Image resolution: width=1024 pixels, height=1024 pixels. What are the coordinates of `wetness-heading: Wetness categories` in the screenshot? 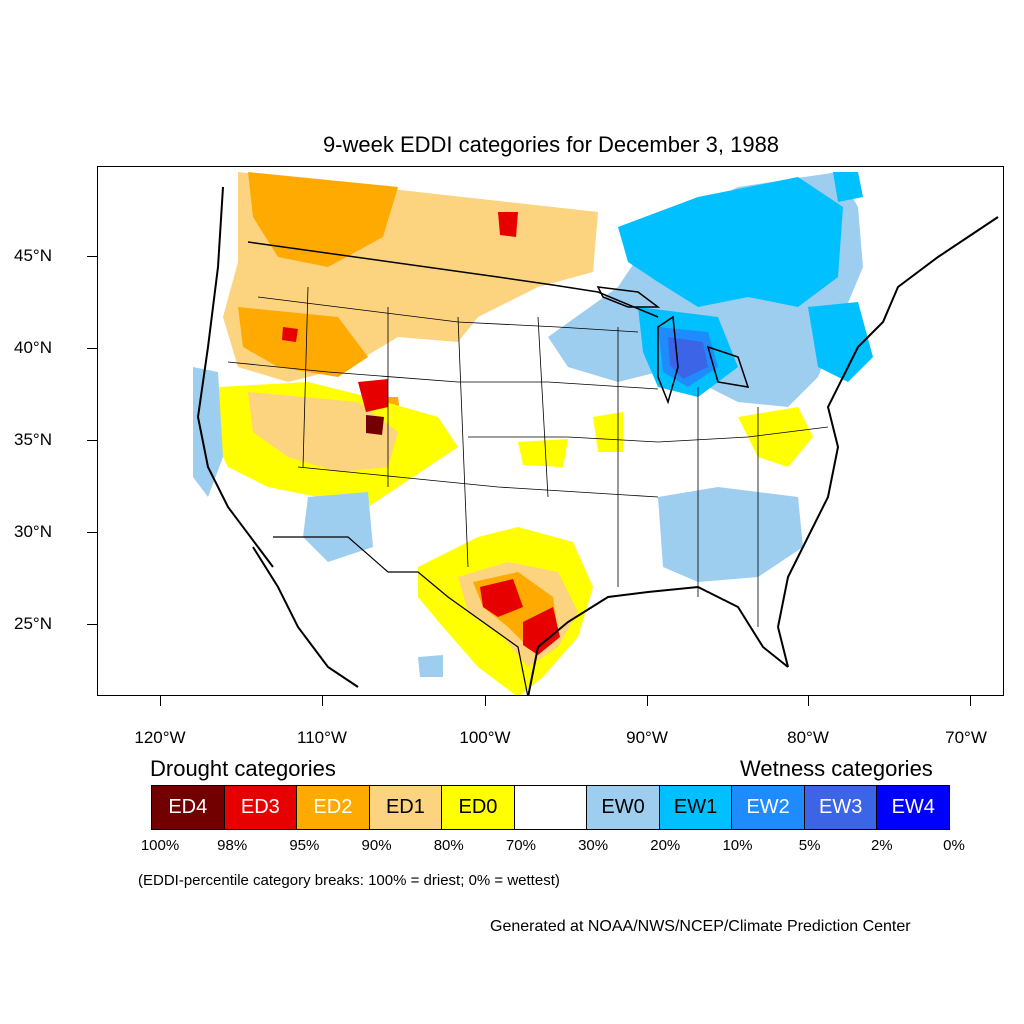 It's located at (836, 768).